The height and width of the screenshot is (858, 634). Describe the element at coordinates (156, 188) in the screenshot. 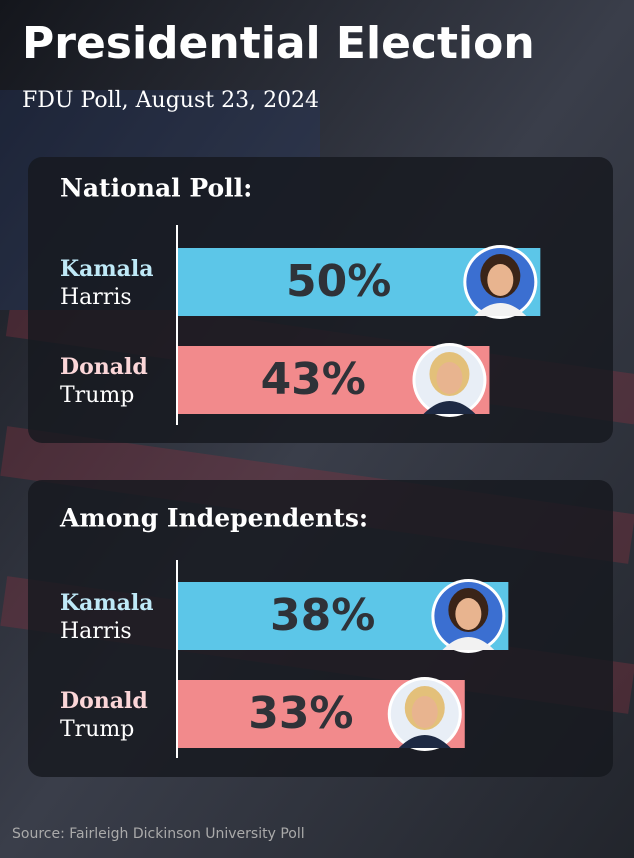

I see `panel-title: National Poll:` at that location.